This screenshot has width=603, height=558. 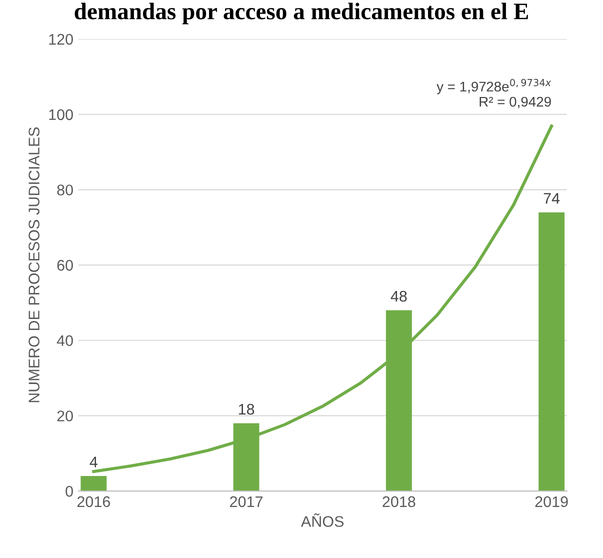 I want to click on y-tick-label: 80, so click(x=65, y=190).